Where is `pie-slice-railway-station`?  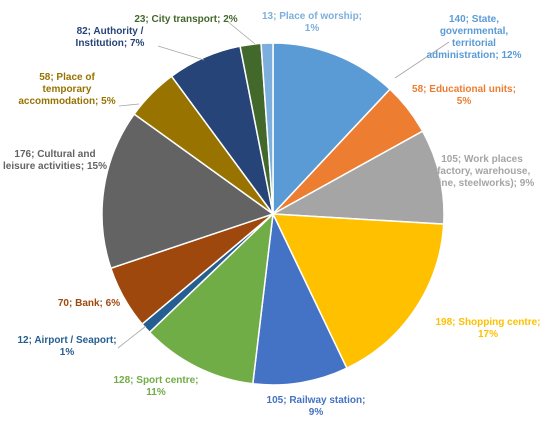
pie-slice-railway-station is located at coordinates (299, 298).